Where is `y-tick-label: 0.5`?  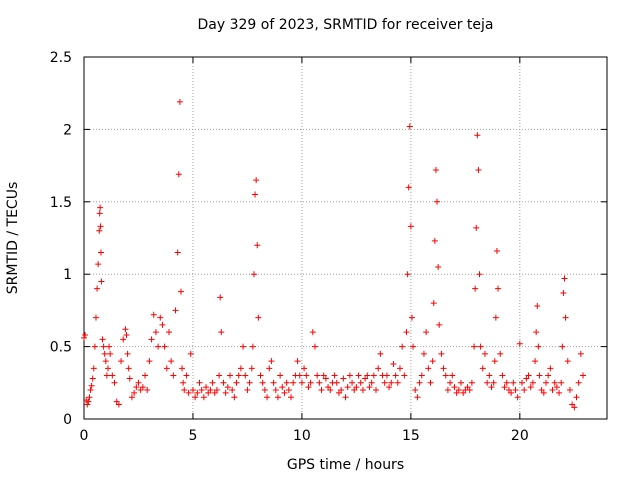
y-tick-label: 0.5 is located at coordinates (61, 348).